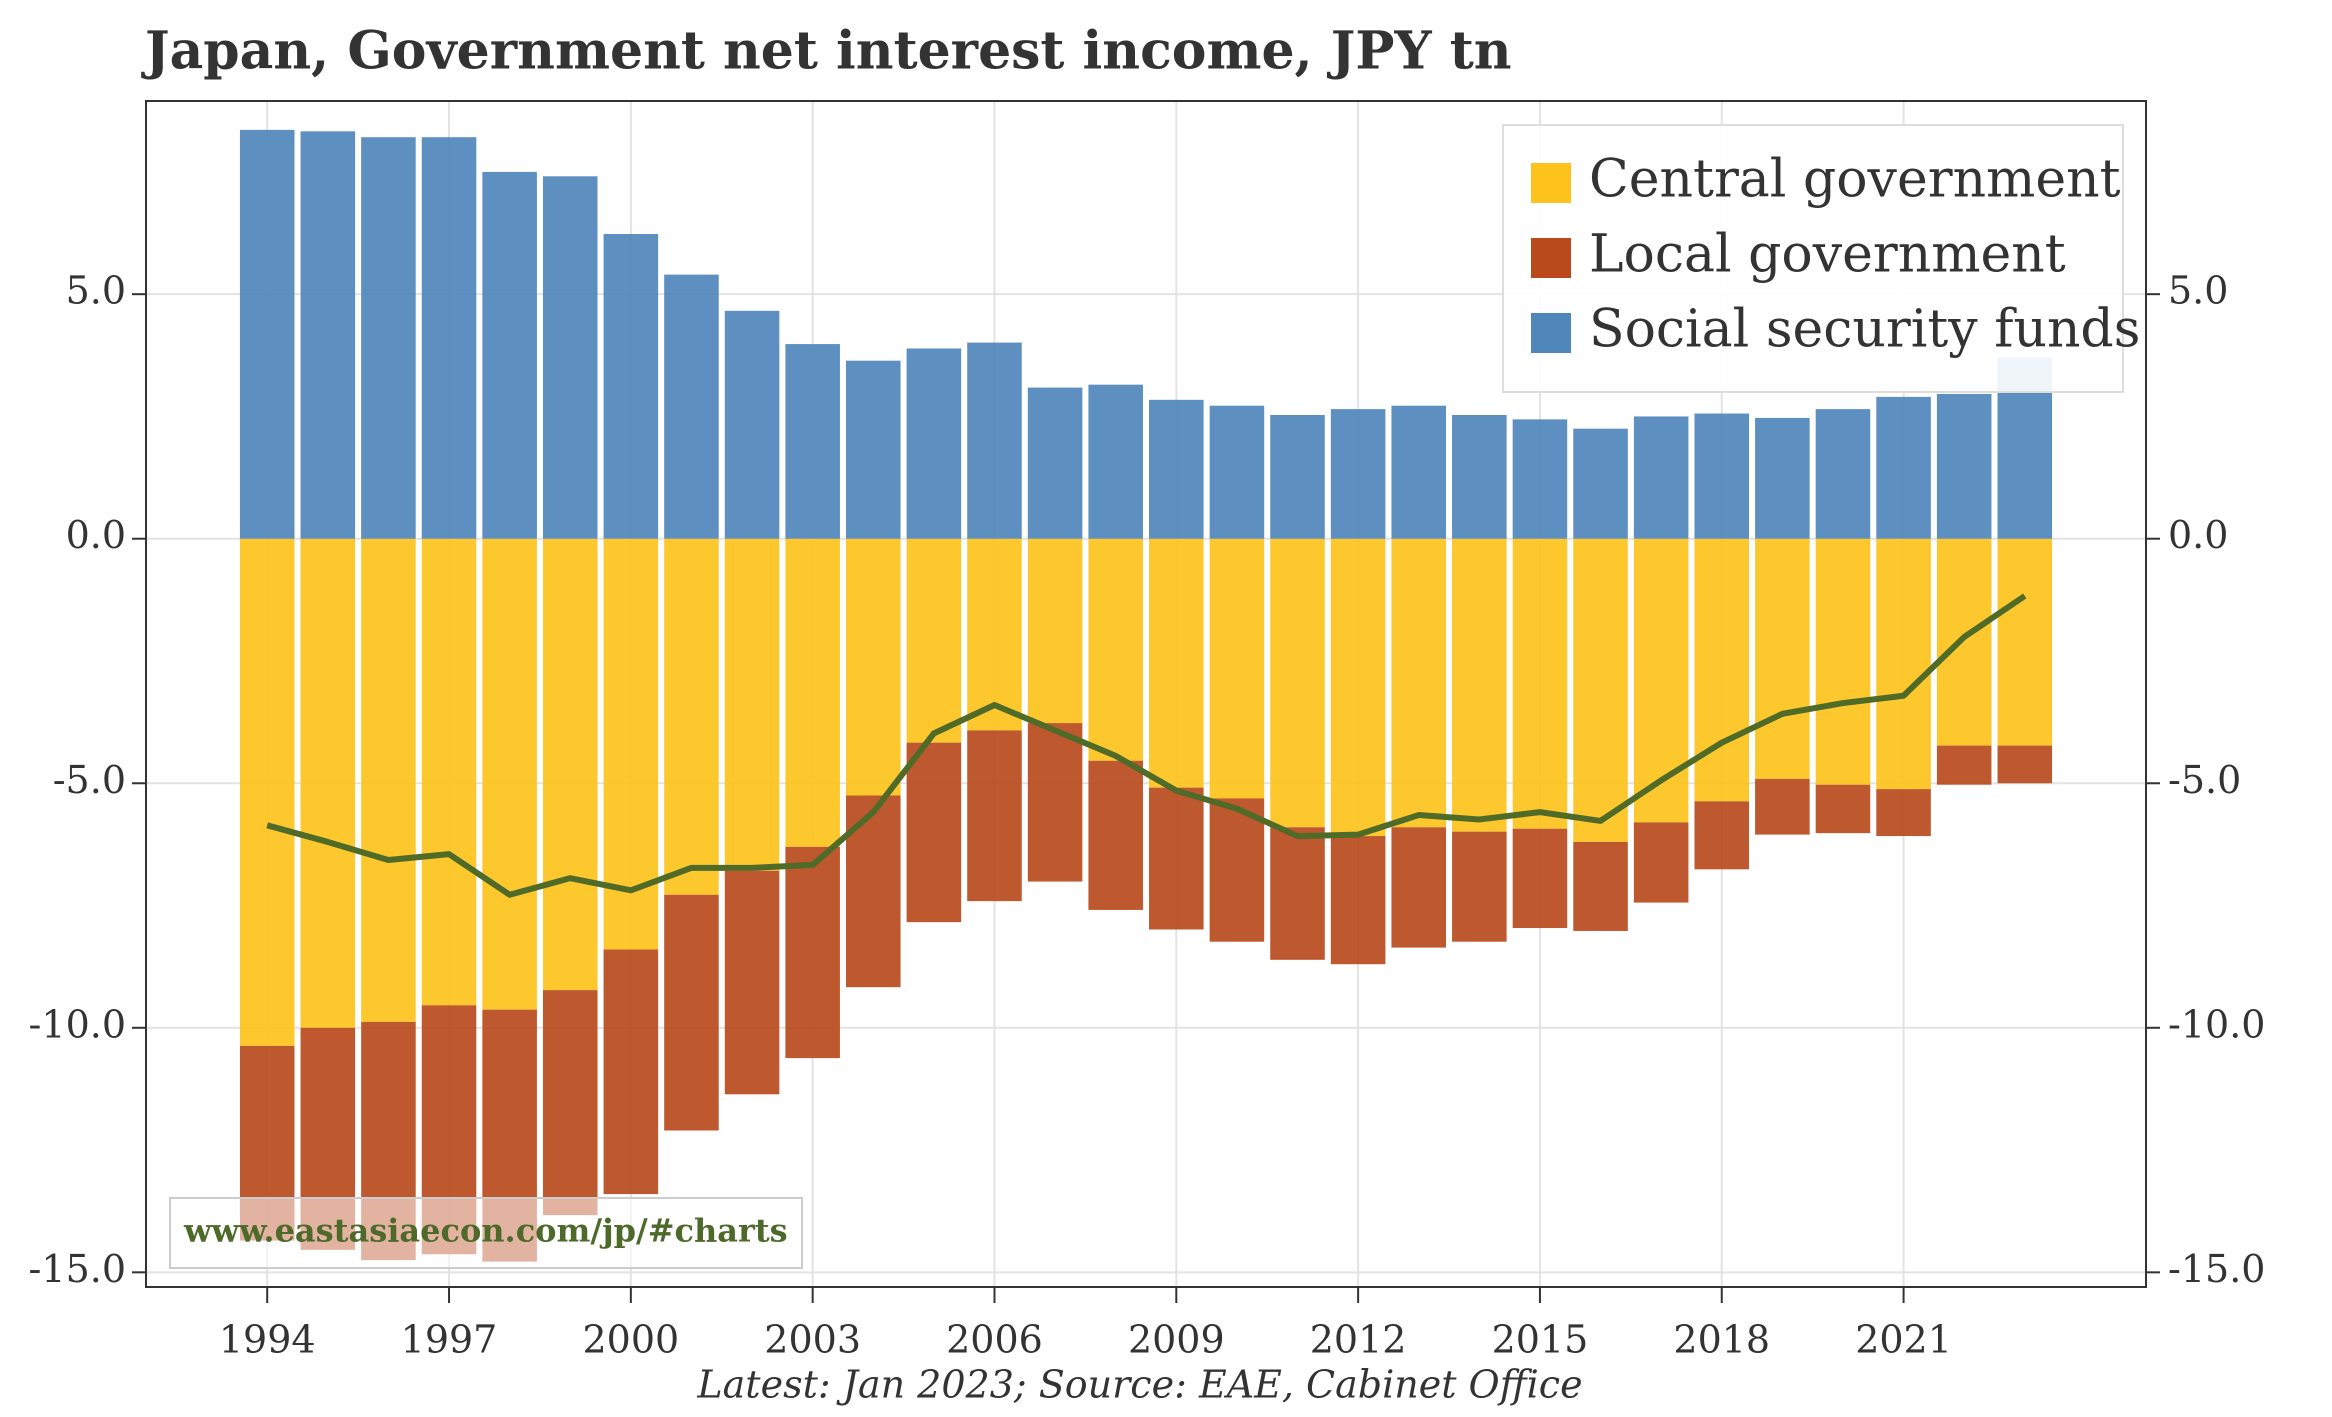  I want to click on x-tick-label: 2021, so click(1903, 1340).